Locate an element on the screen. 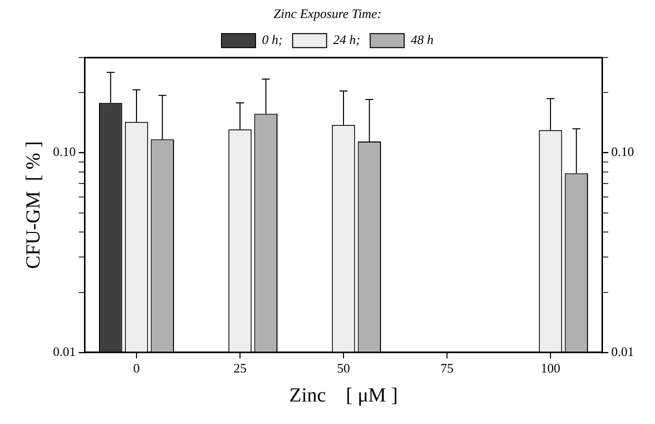  x-axis-title: Zinc [ μM ] is located at coordinates (343, 395).